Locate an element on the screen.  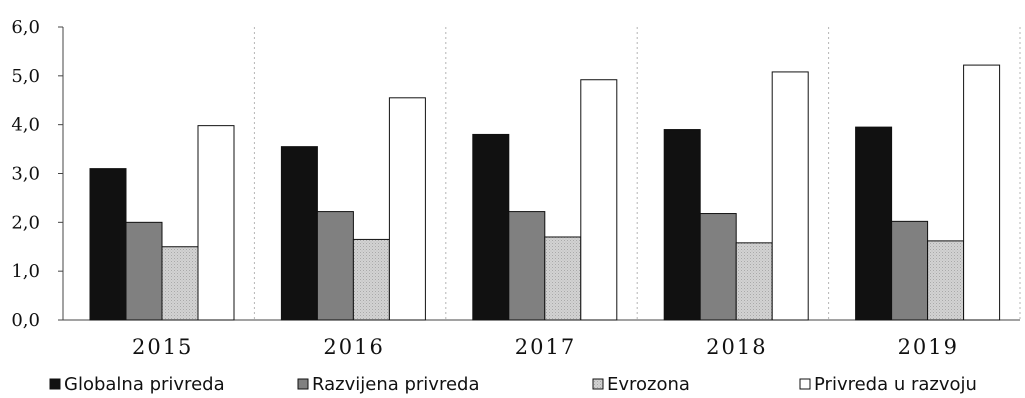
bar-razvijena-privreda-2019 is located at coordinates (910, 270).